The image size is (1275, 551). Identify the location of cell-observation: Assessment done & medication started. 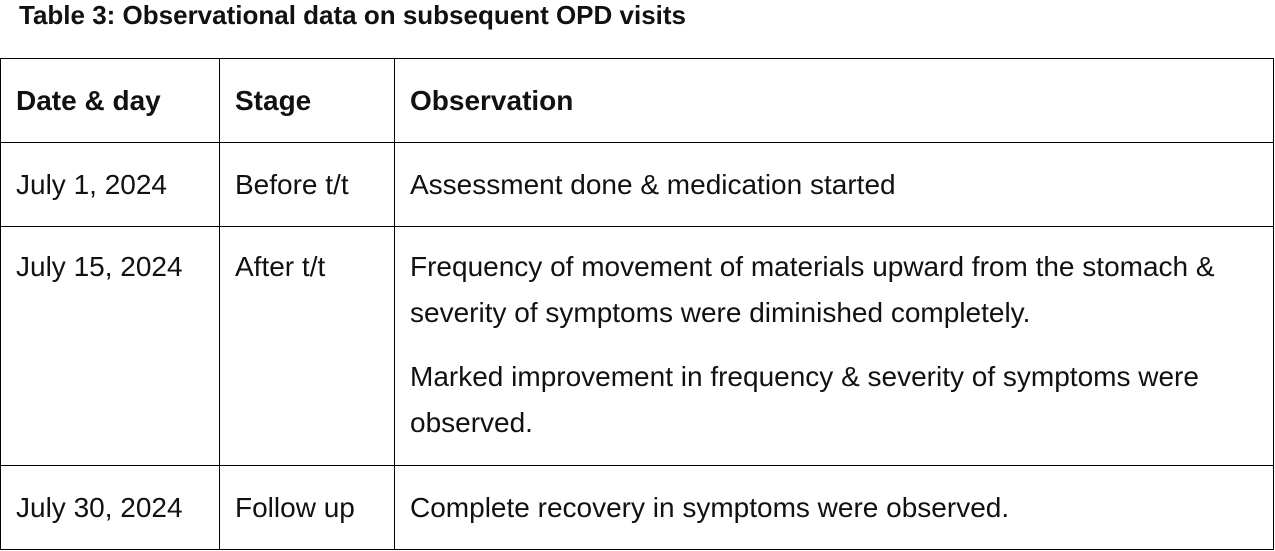
(834, 184).